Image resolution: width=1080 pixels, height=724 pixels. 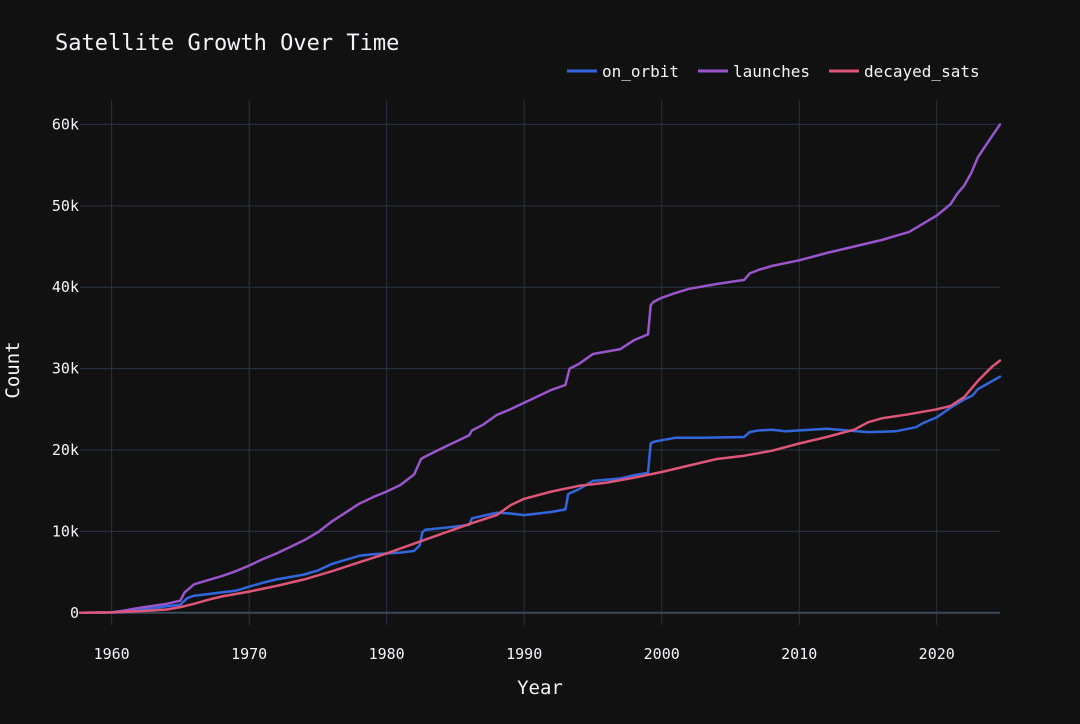 I want to click on y-tick-label: 60k, so click(x=65, y=124).